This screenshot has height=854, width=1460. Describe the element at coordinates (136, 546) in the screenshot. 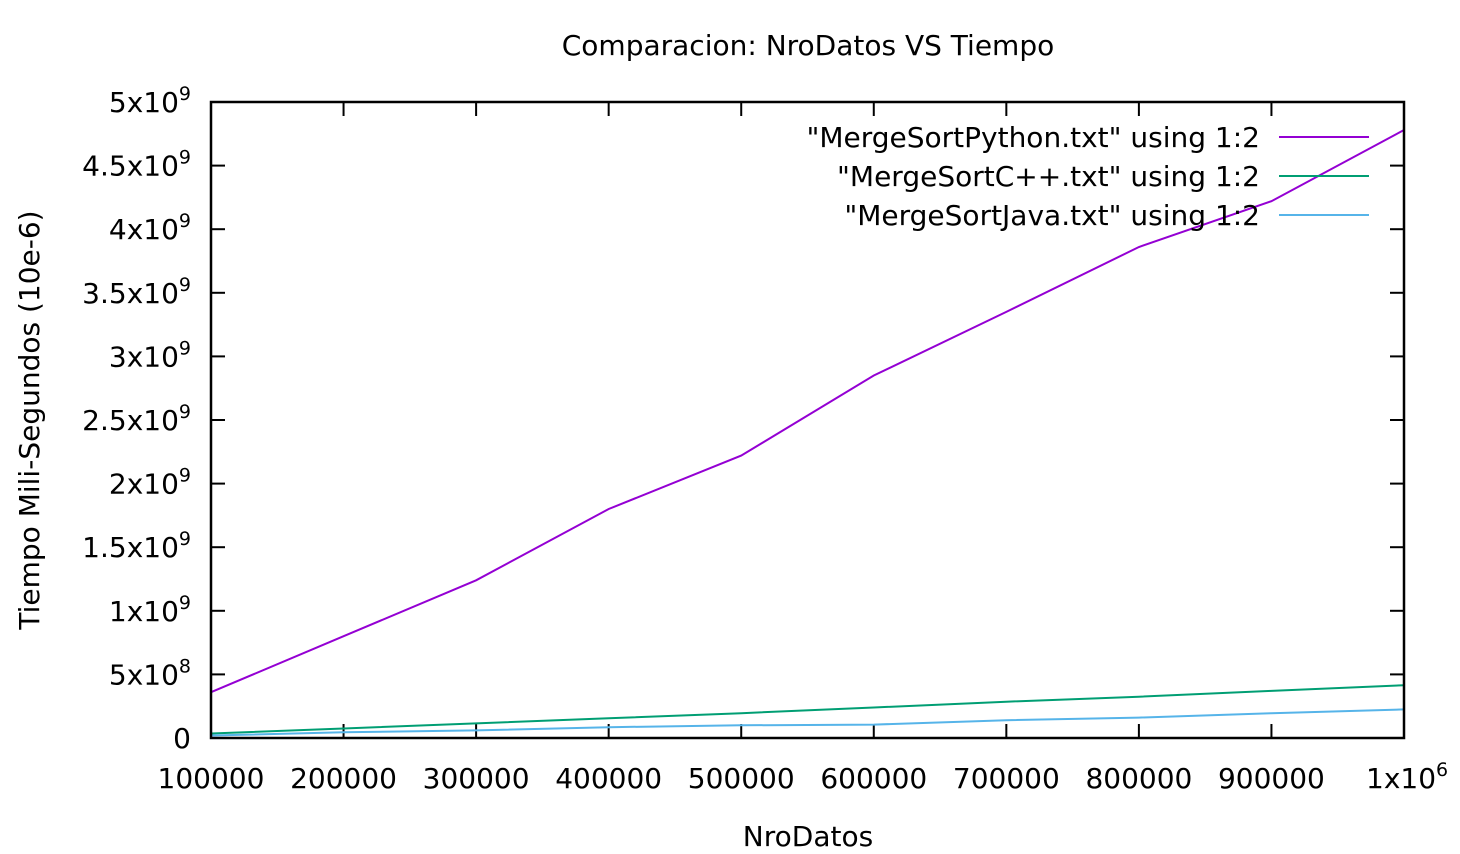

I see `y-tick-label: 1.5x109` at that location.